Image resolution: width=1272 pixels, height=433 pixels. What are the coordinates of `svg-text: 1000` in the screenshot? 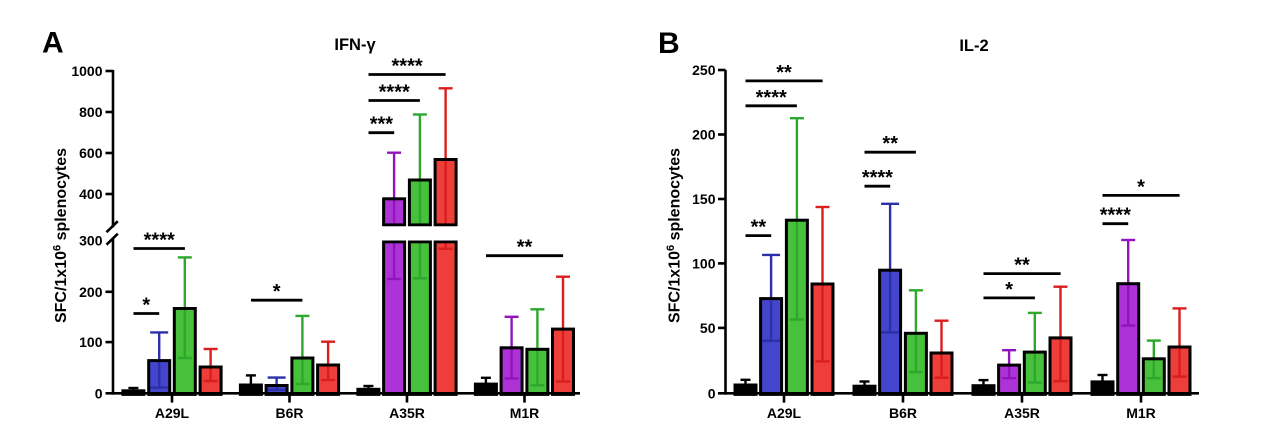 It's located at (86, 71).